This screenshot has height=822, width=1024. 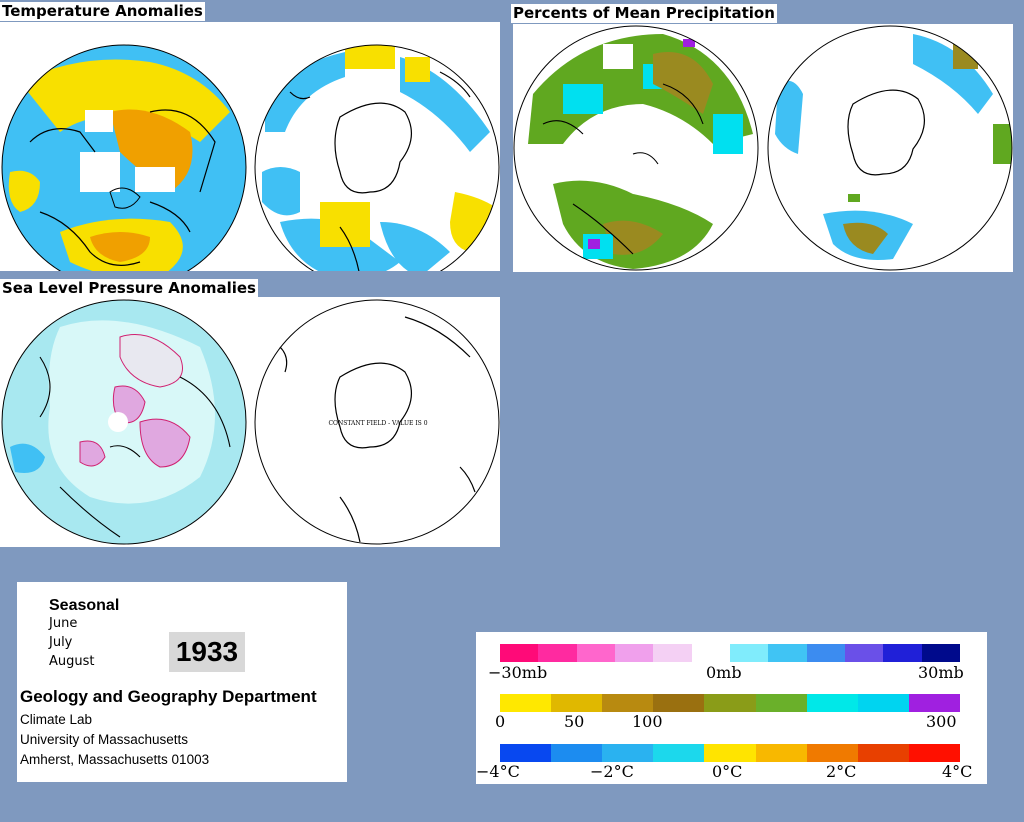 I want to click on temperature-colorbar, so click(x=730, y=753).